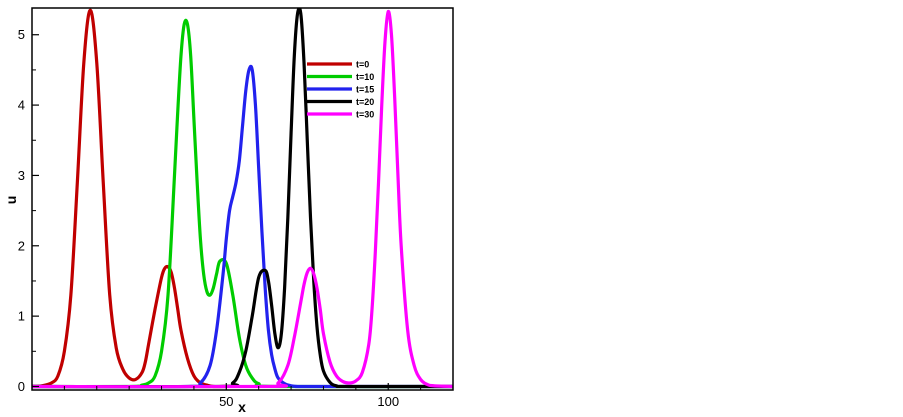 Image resolution: width=903 pixels, height=417 pixels. I want to click on y-tick-label: 3, so click(21, 175).